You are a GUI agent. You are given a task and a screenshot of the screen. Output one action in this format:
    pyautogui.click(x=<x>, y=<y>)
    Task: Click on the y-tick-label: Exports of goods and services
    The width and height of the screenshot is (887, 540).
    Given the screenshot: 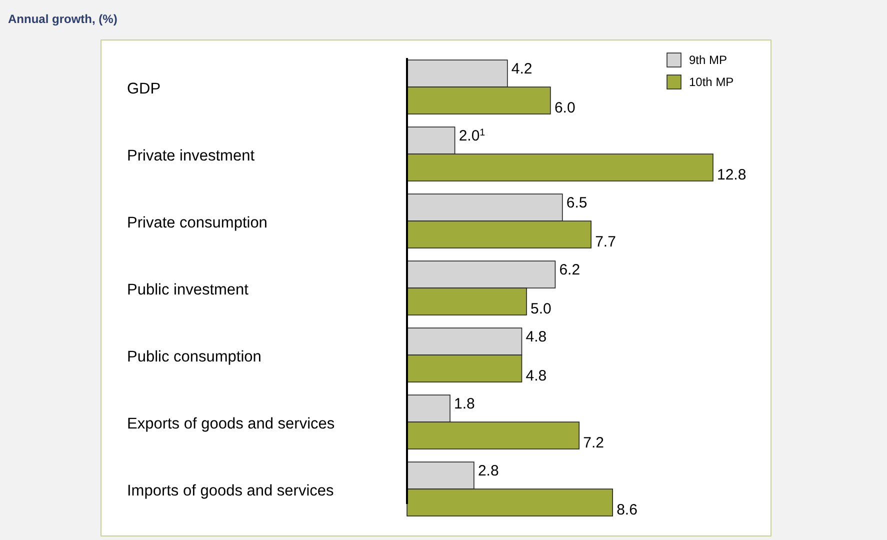 What is the action you would take?
    pyautogui.click(x=231, y=424)
    